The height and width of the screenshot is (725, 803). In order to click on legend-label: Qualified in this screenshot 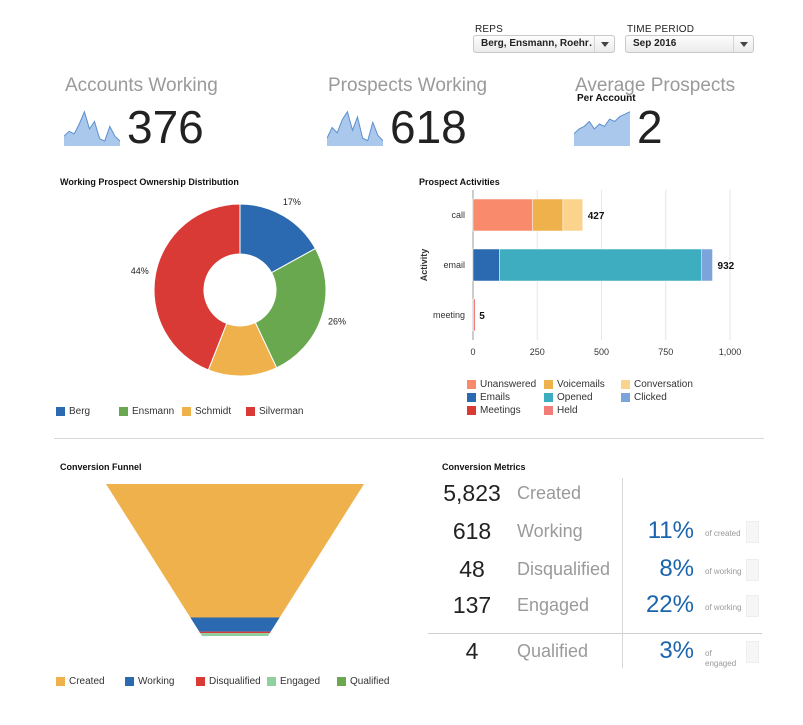, I will do `click(370, 681)`.